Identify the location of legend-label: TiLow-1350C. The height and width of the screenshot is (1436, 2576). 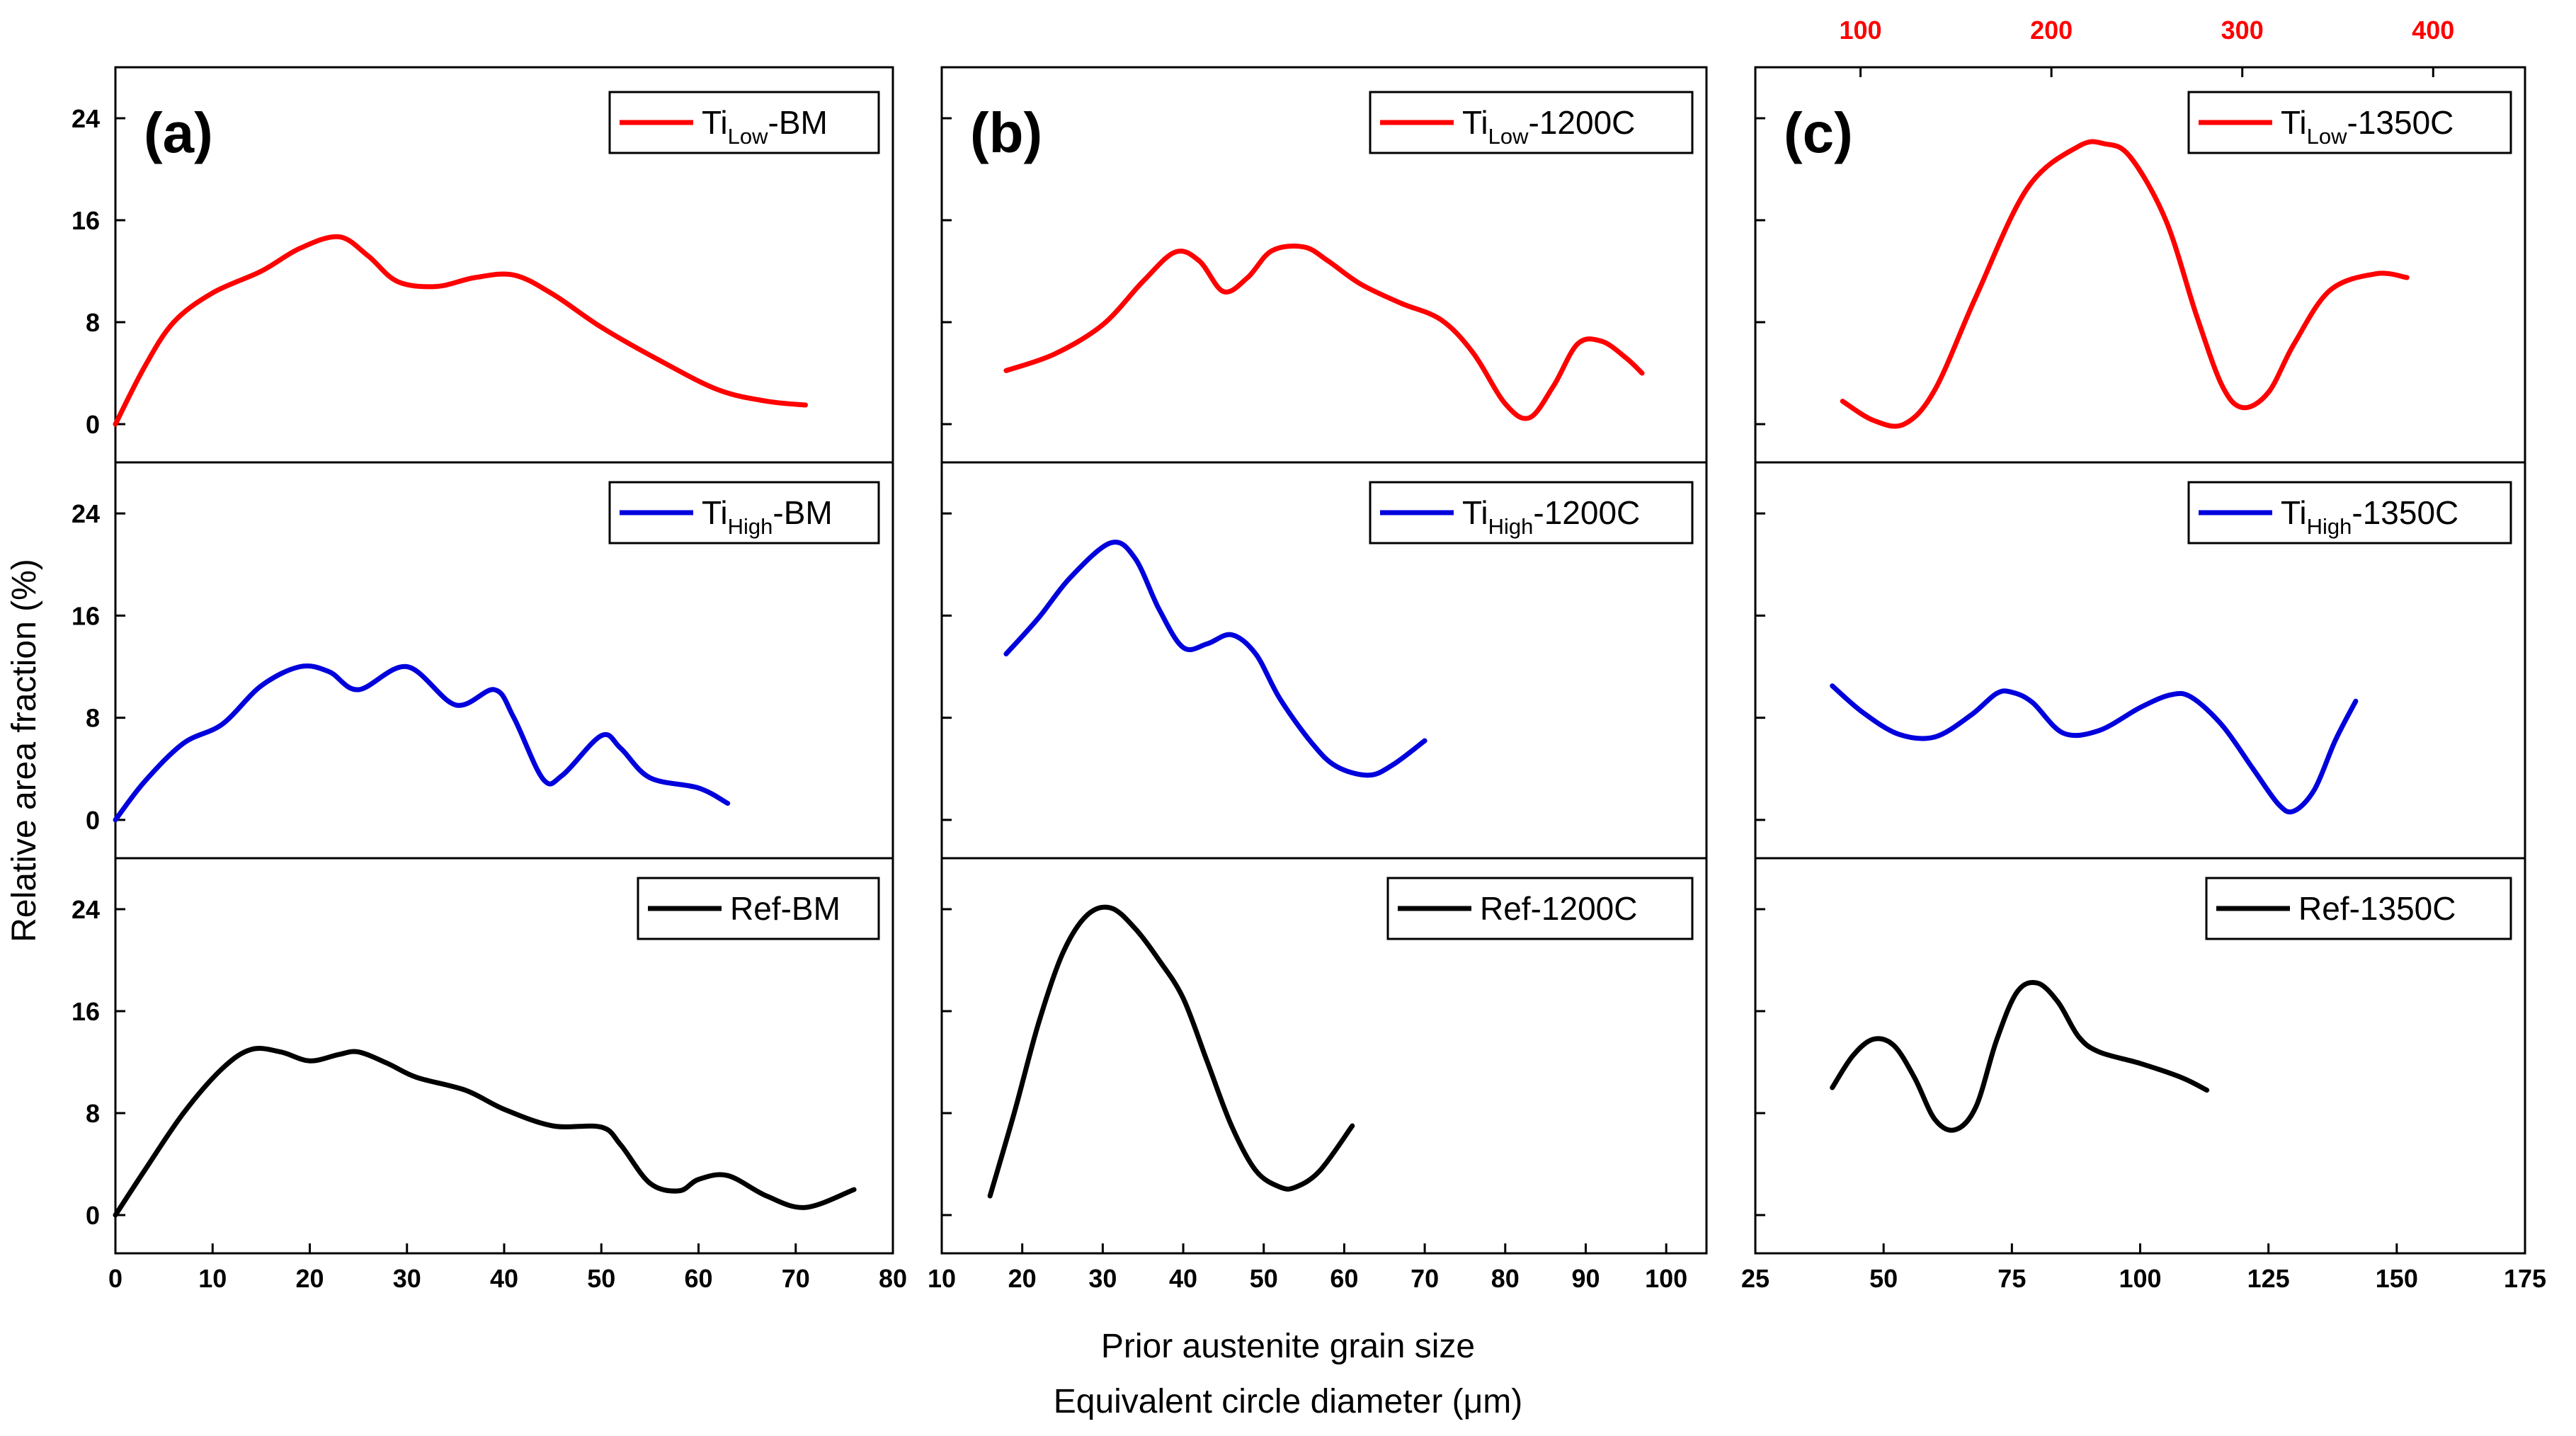
(2367, 126).